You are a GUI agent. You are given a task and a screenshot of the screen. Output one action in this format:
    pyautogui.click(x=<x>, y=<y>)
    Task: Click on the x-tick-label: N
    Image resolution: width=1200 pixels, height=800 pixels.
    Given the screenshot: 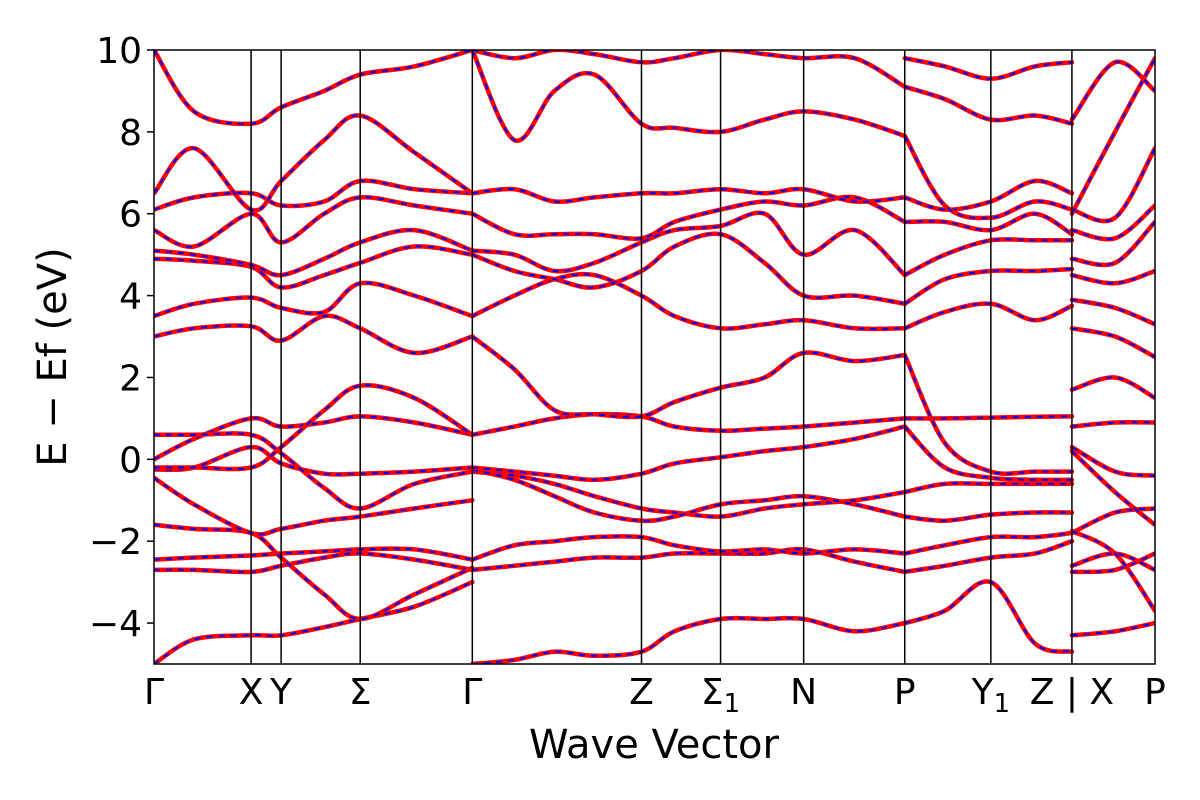 What is the action you would take?
    pyautogui.click(x=803, y=692)
    